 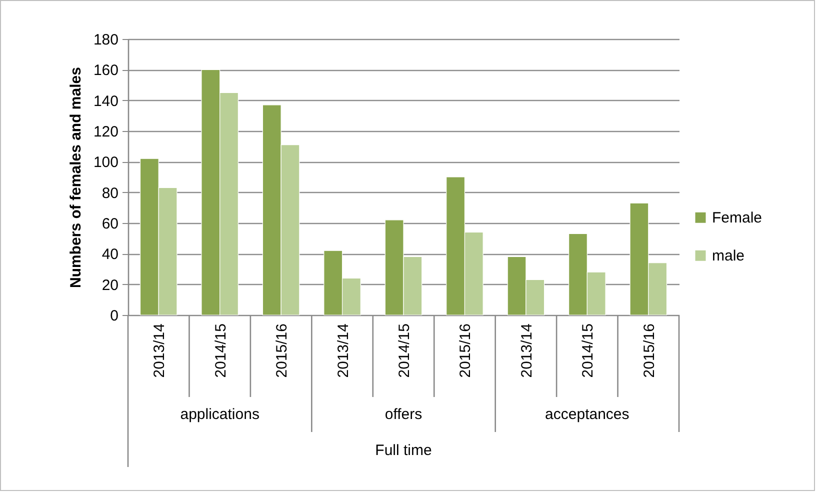 What do you see at coordinates (728, 256) in the screenshot?
I see `legend-label: male` at bounding box center [728, 256].